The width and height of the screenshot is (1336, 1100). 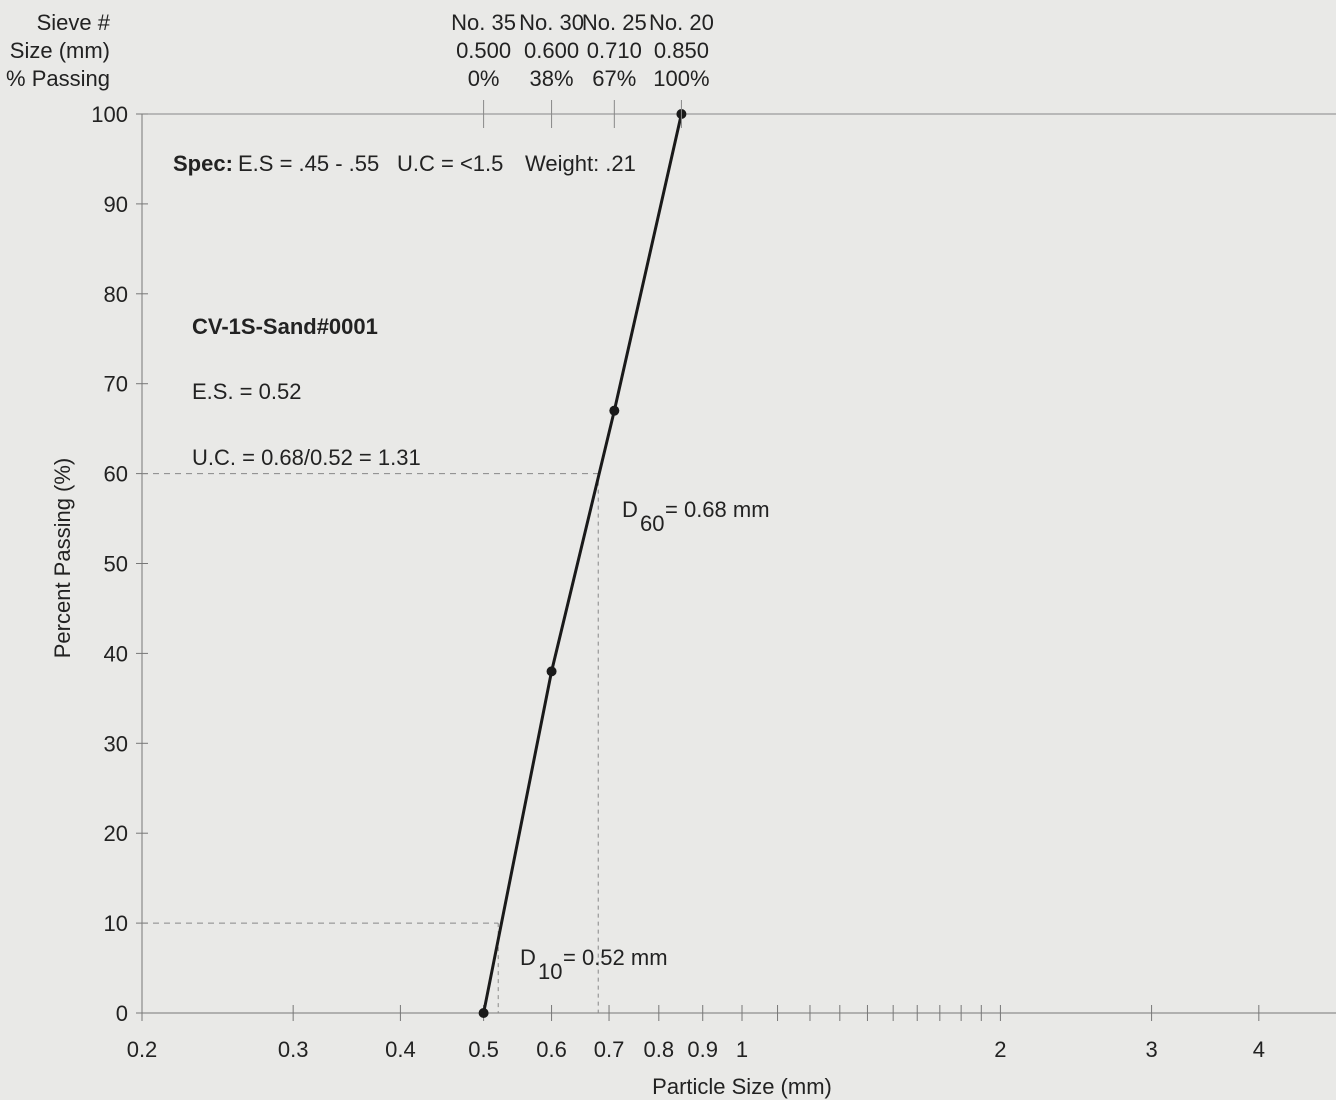 I want to click on spec-text: E.S = .45 - .55, so click(x=308, y=163).